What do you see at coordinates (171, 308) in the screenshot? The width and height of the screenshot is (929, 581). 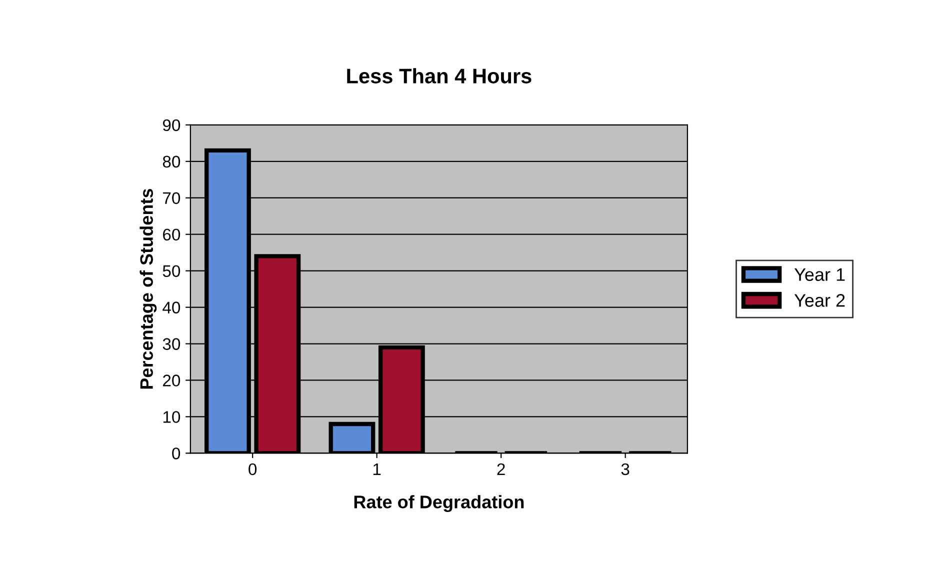 I see `y-tick-label: 40` at bounding box center [171, 308].